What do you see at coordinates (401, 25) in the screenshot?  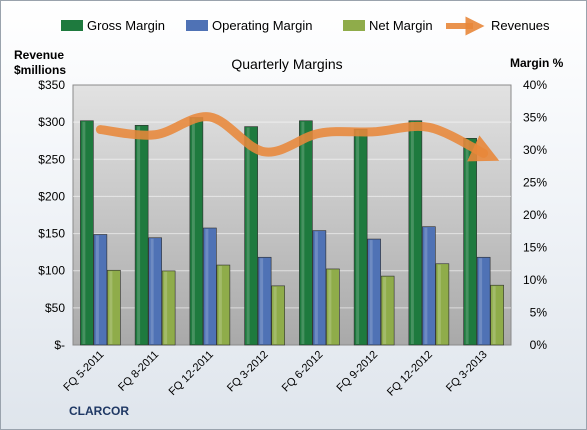 I see `legend-label-net-margin: Net Margin` at bounding box center [401, 25].